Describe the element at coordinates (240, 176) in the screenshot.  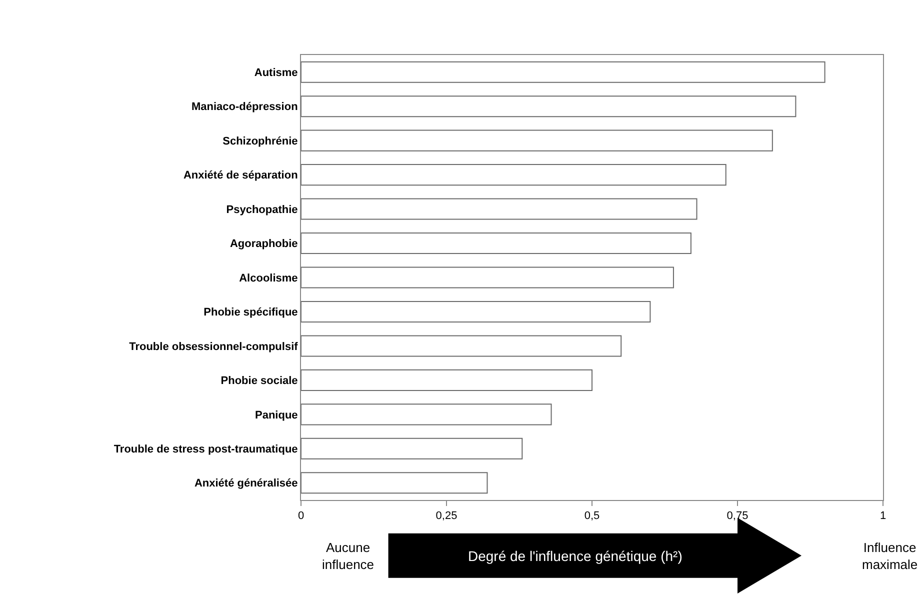
I see `y-tick-label: Anxiété de séparation` at that location.